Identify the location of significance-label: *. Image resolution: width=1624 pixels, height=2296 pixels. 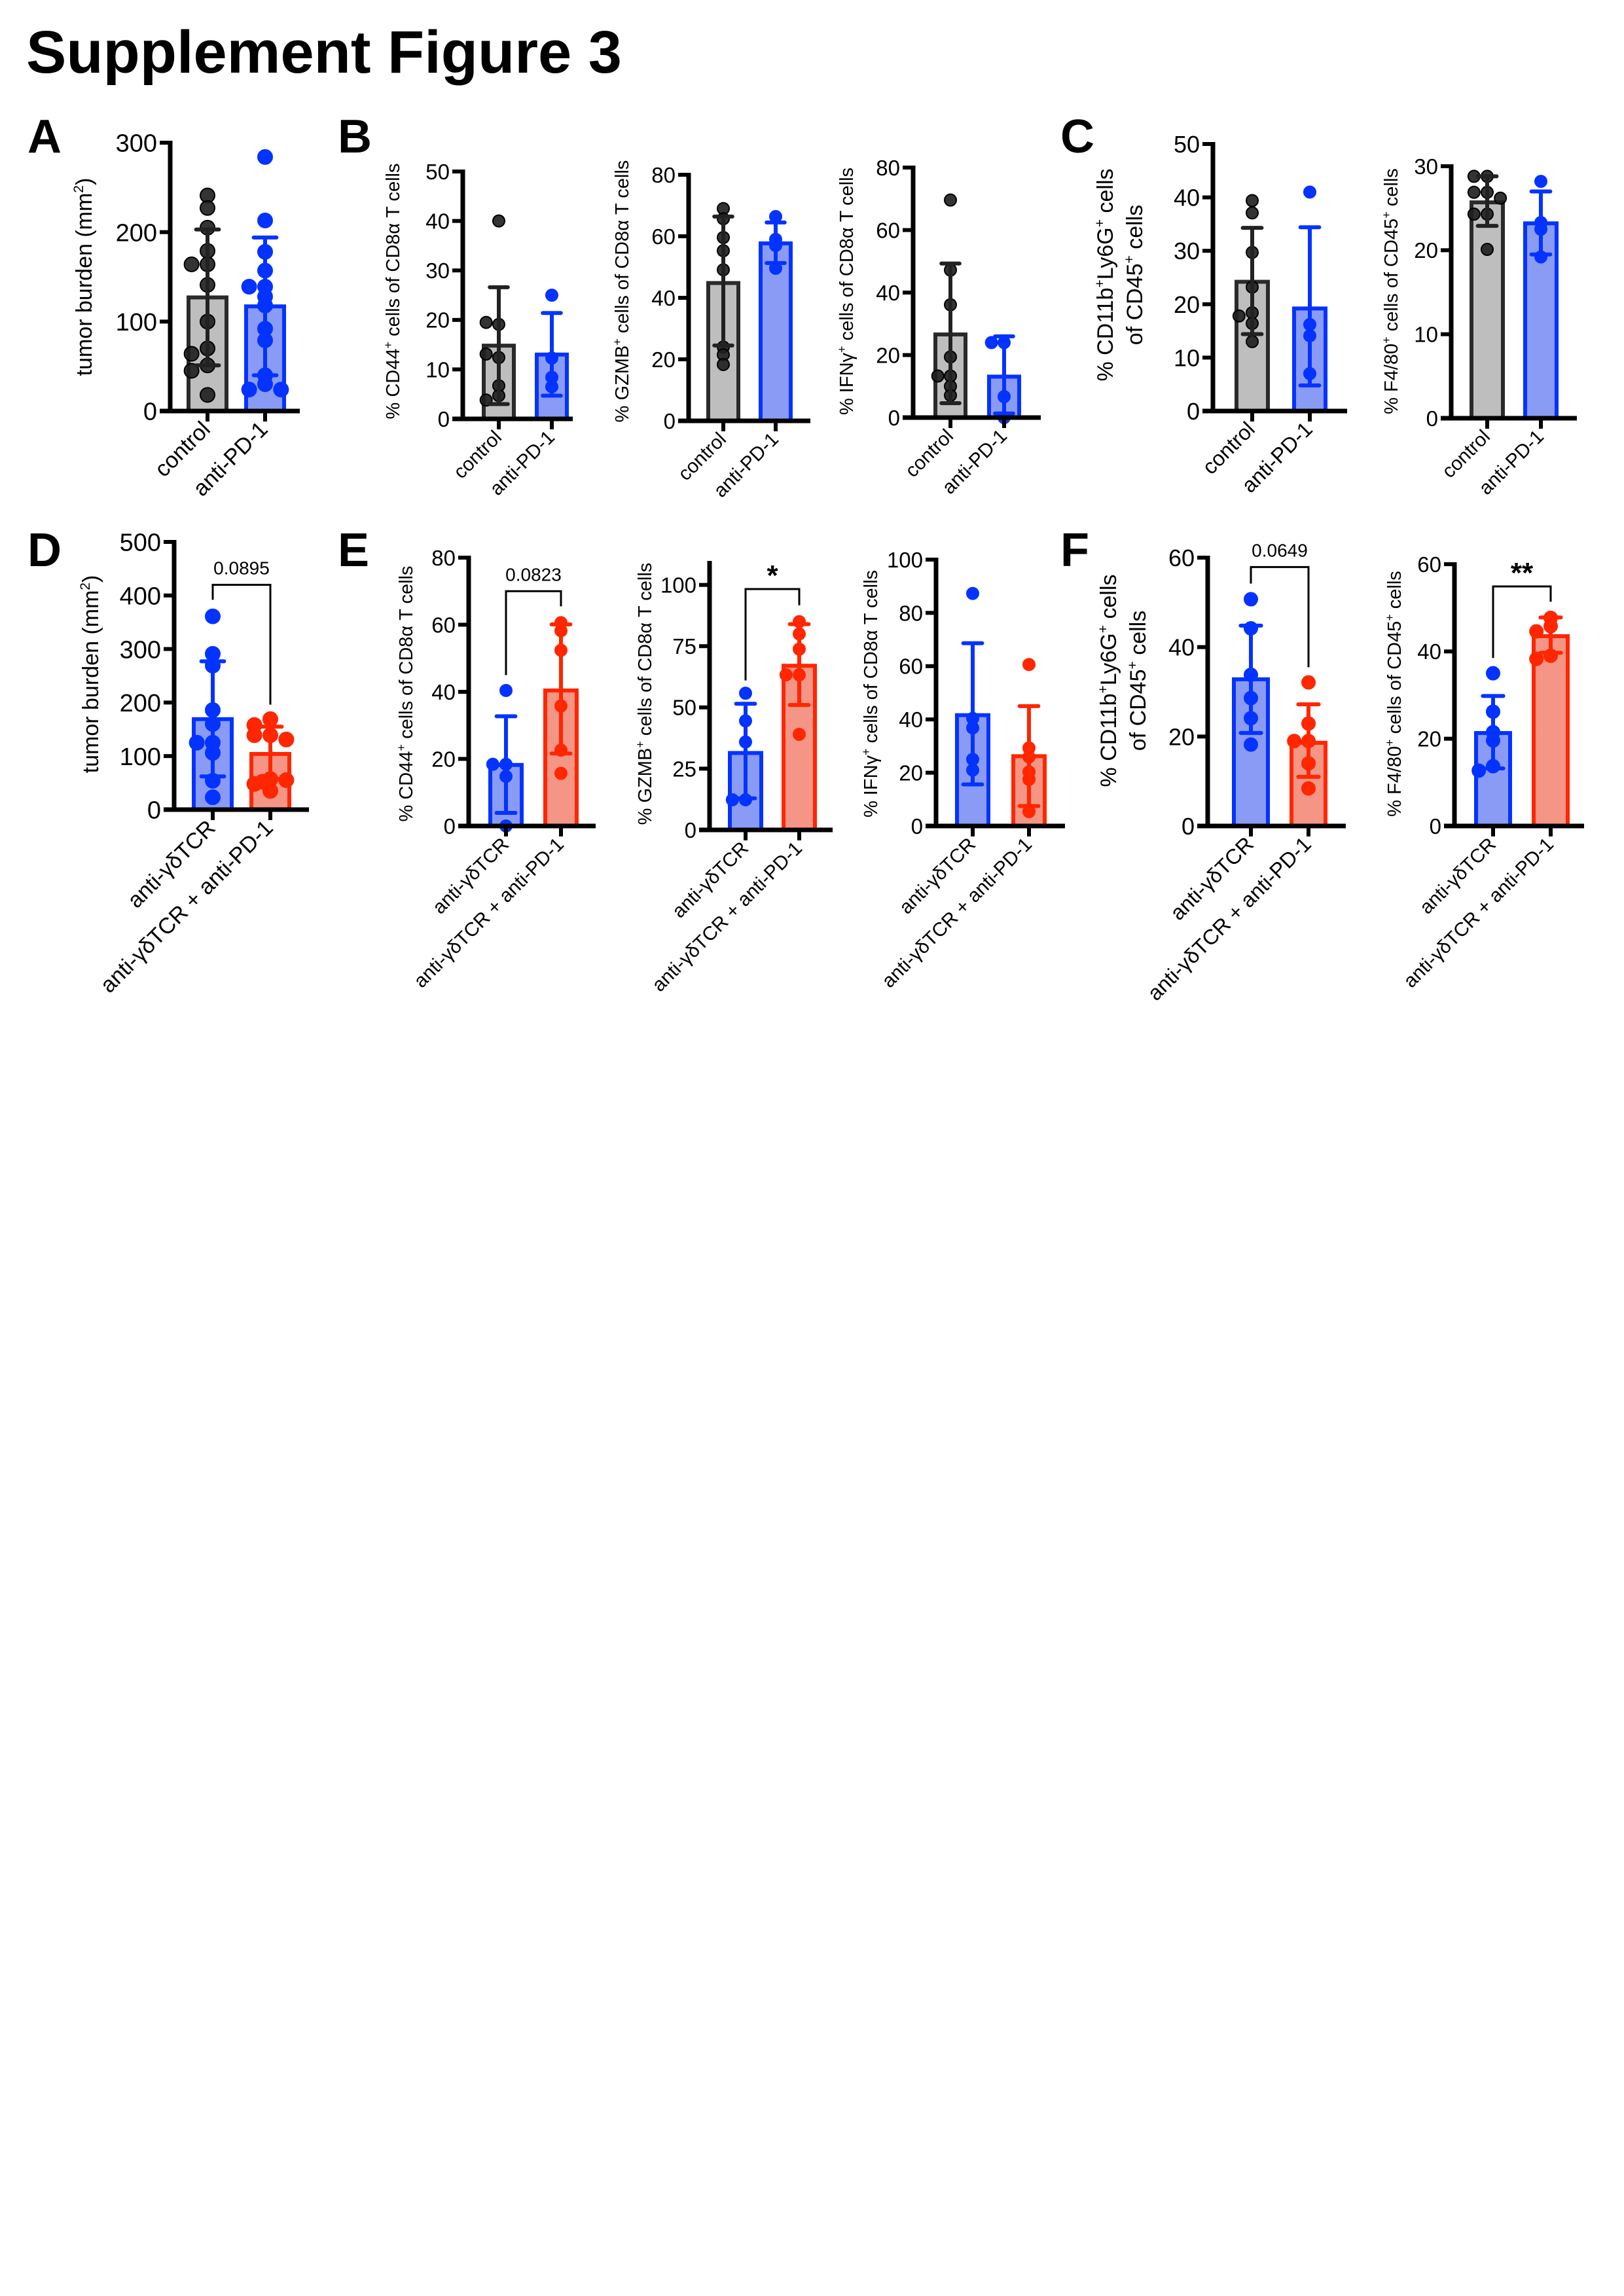
(772, 576).